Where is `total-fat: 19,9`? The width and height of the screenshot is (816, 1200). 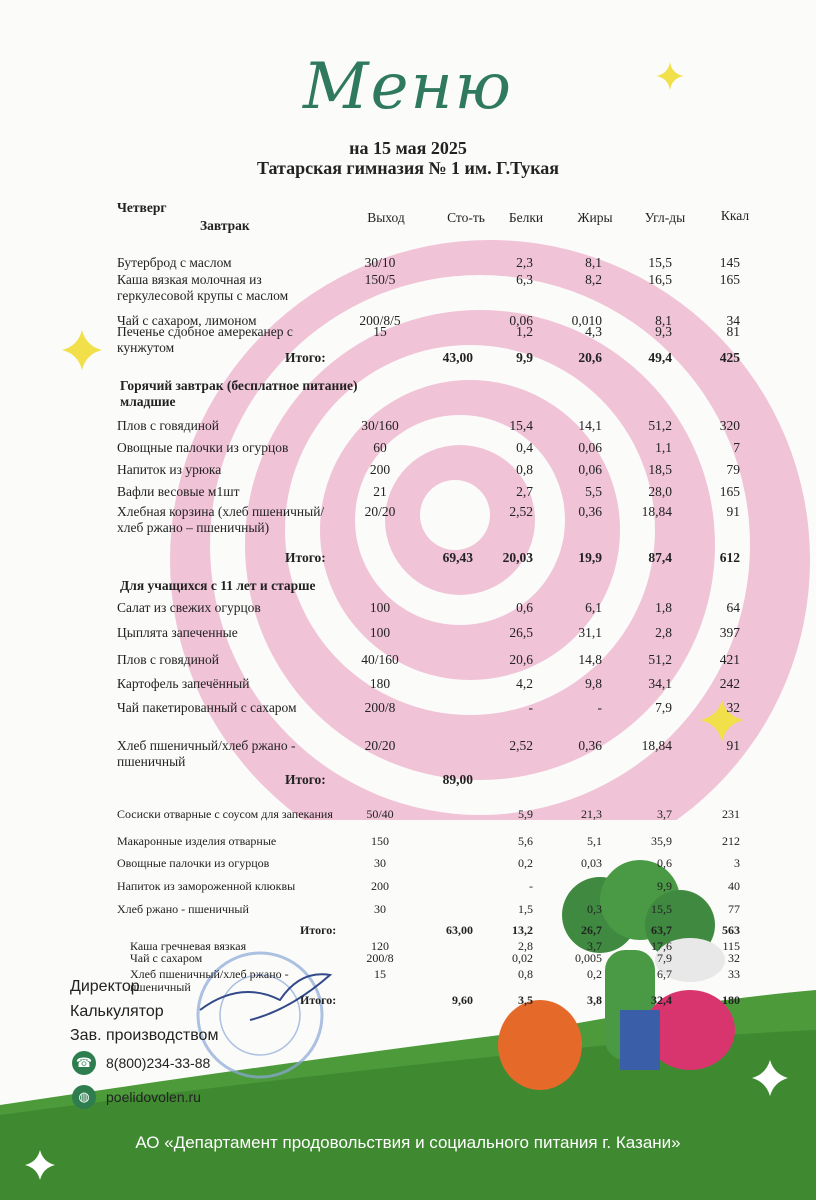
total-fat: 19,9 is located at coordinates (590, 557).